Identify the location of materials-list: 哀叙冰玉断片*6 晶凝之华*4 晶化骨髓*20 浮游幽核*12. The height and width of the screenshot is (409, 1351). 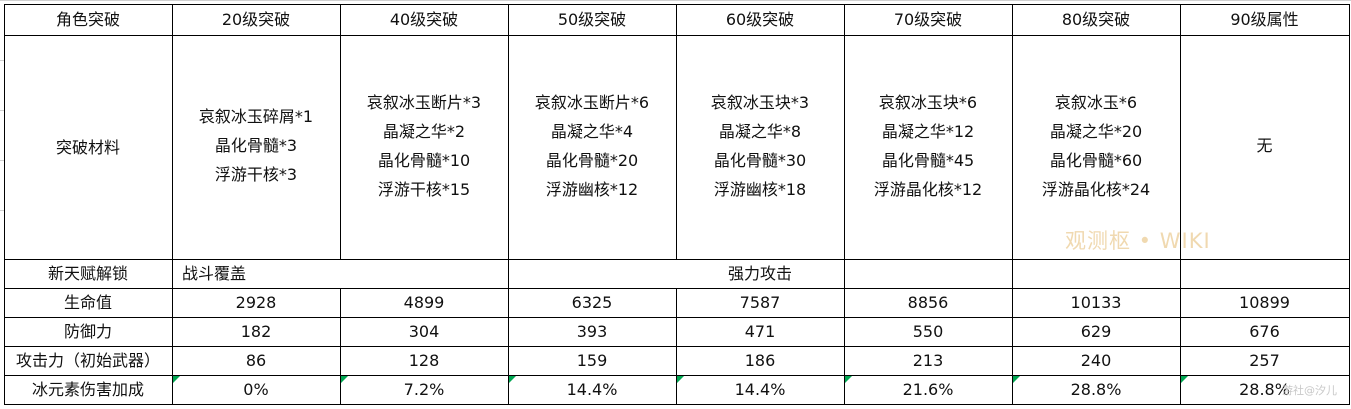
(592, 146).